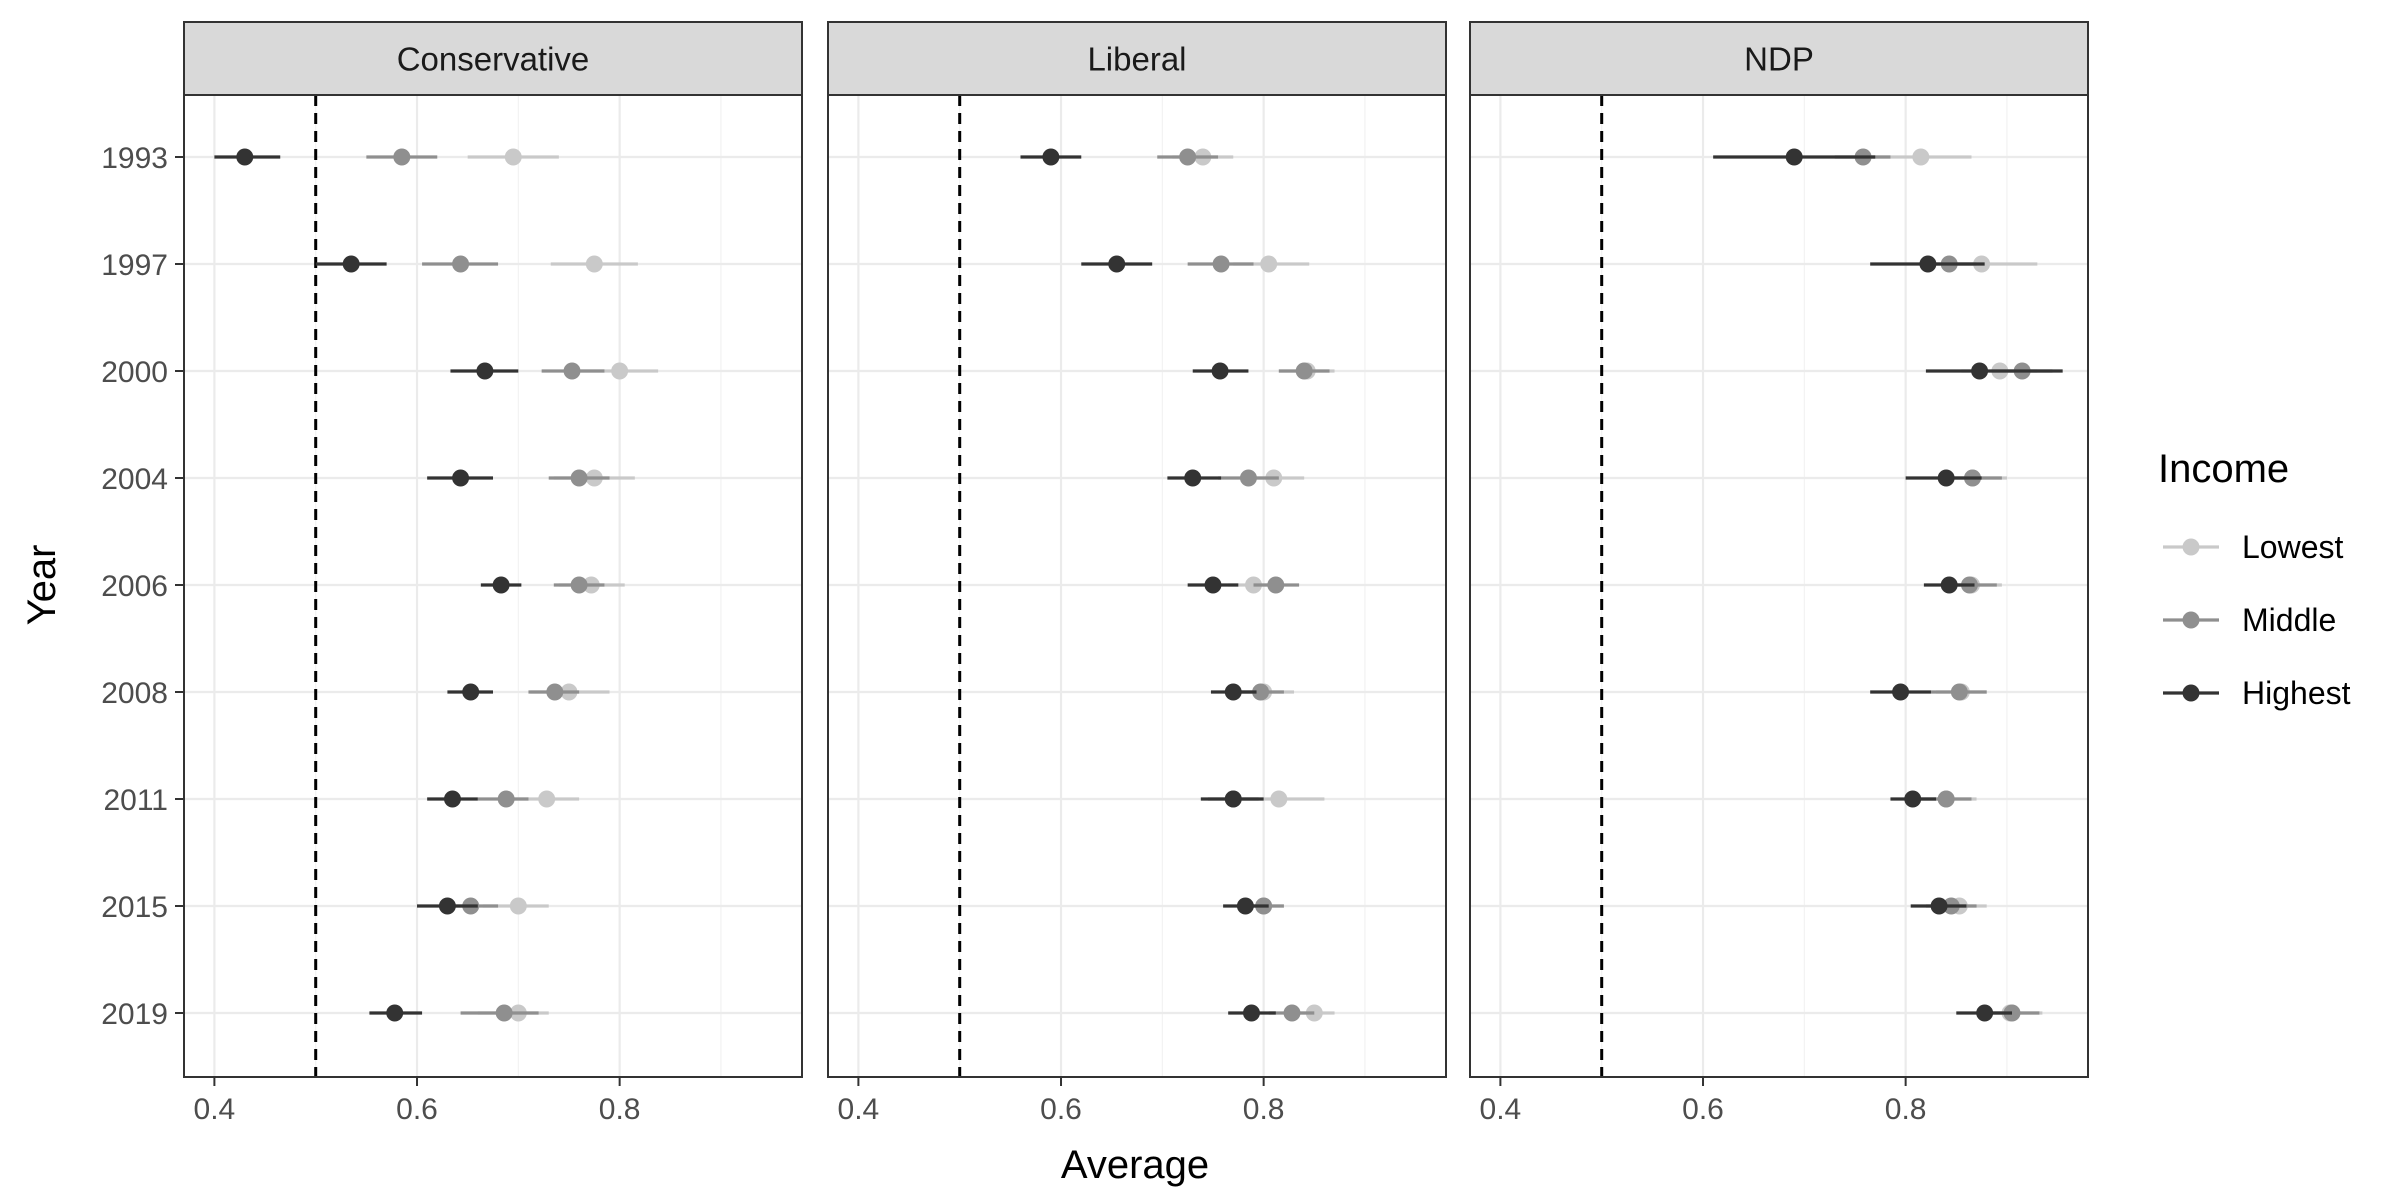 The image size is (2400, 1200). I want to click on y-tick-label: 2008, so click(134, 693).